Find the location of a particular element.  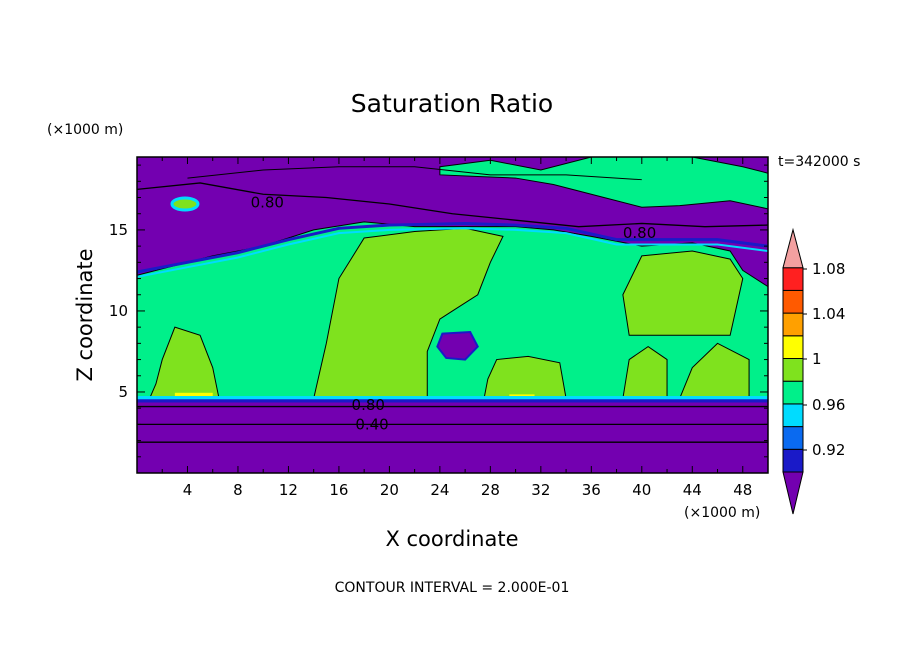

x-tick-label: 36 is located at coordinates (591, 490).